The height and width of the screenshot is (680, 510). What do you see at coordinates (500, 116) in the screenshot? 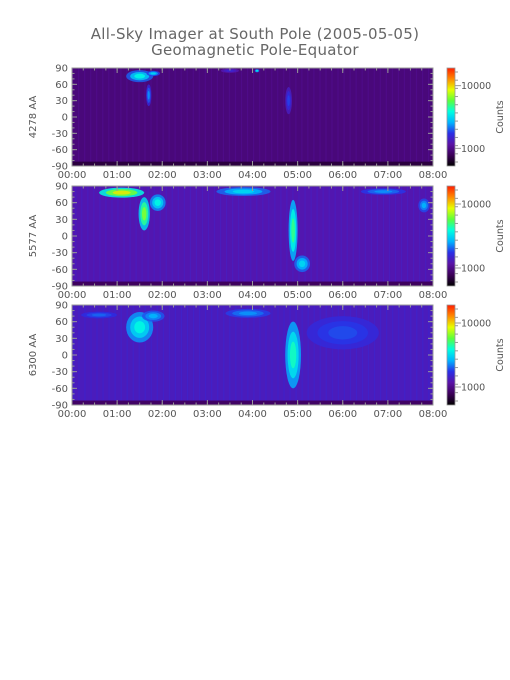
I see `colorbar-label: Counts` at bounding box center [500, 116].